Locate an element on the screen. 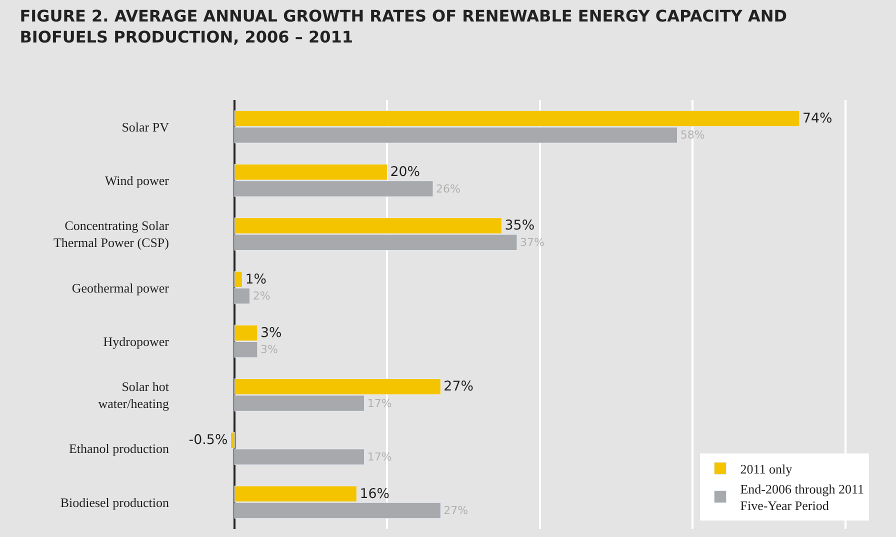  legend-label: End-2006 through 2011 Five-Year Period is located at coordinates (802, 497).